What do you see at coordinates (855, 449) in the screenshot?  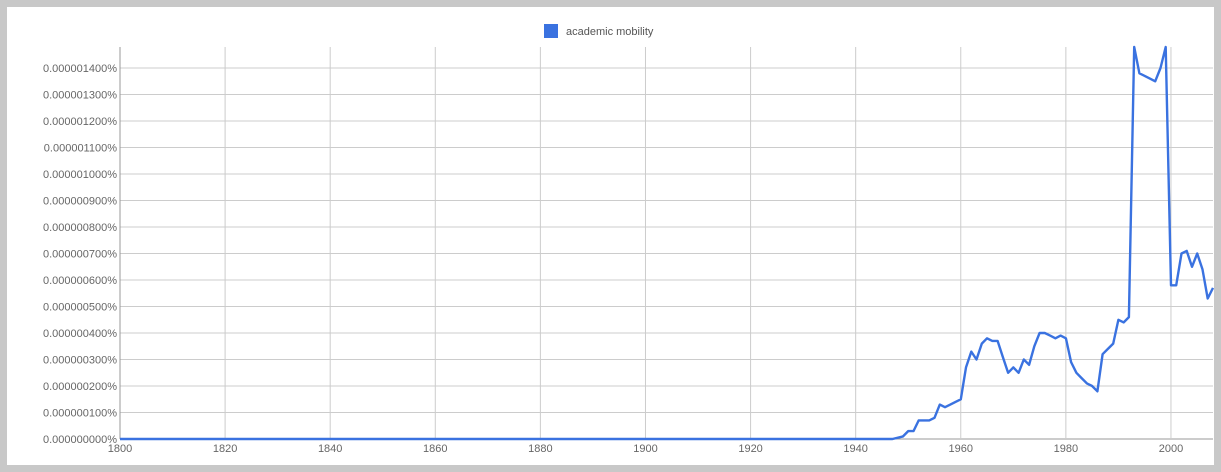 I see `x-tick-label: 1940` at bounding box center [855, 449].